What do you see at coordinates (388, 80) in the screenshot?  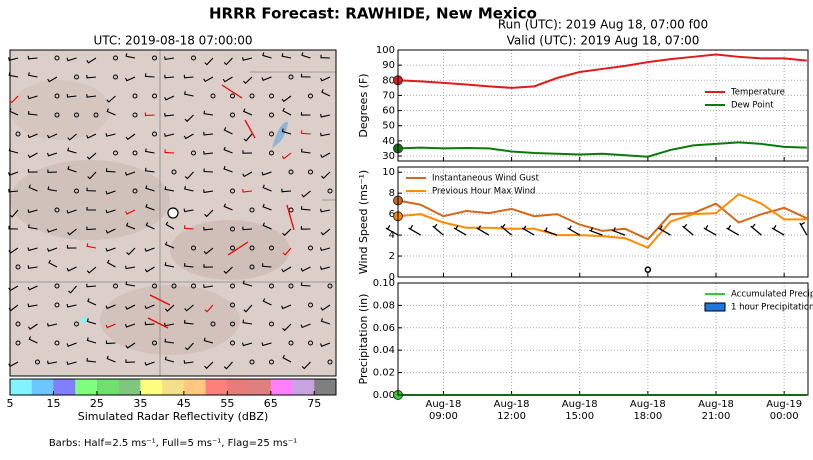 I see `y-tick-label: 80` at bounding box center [388, 80].